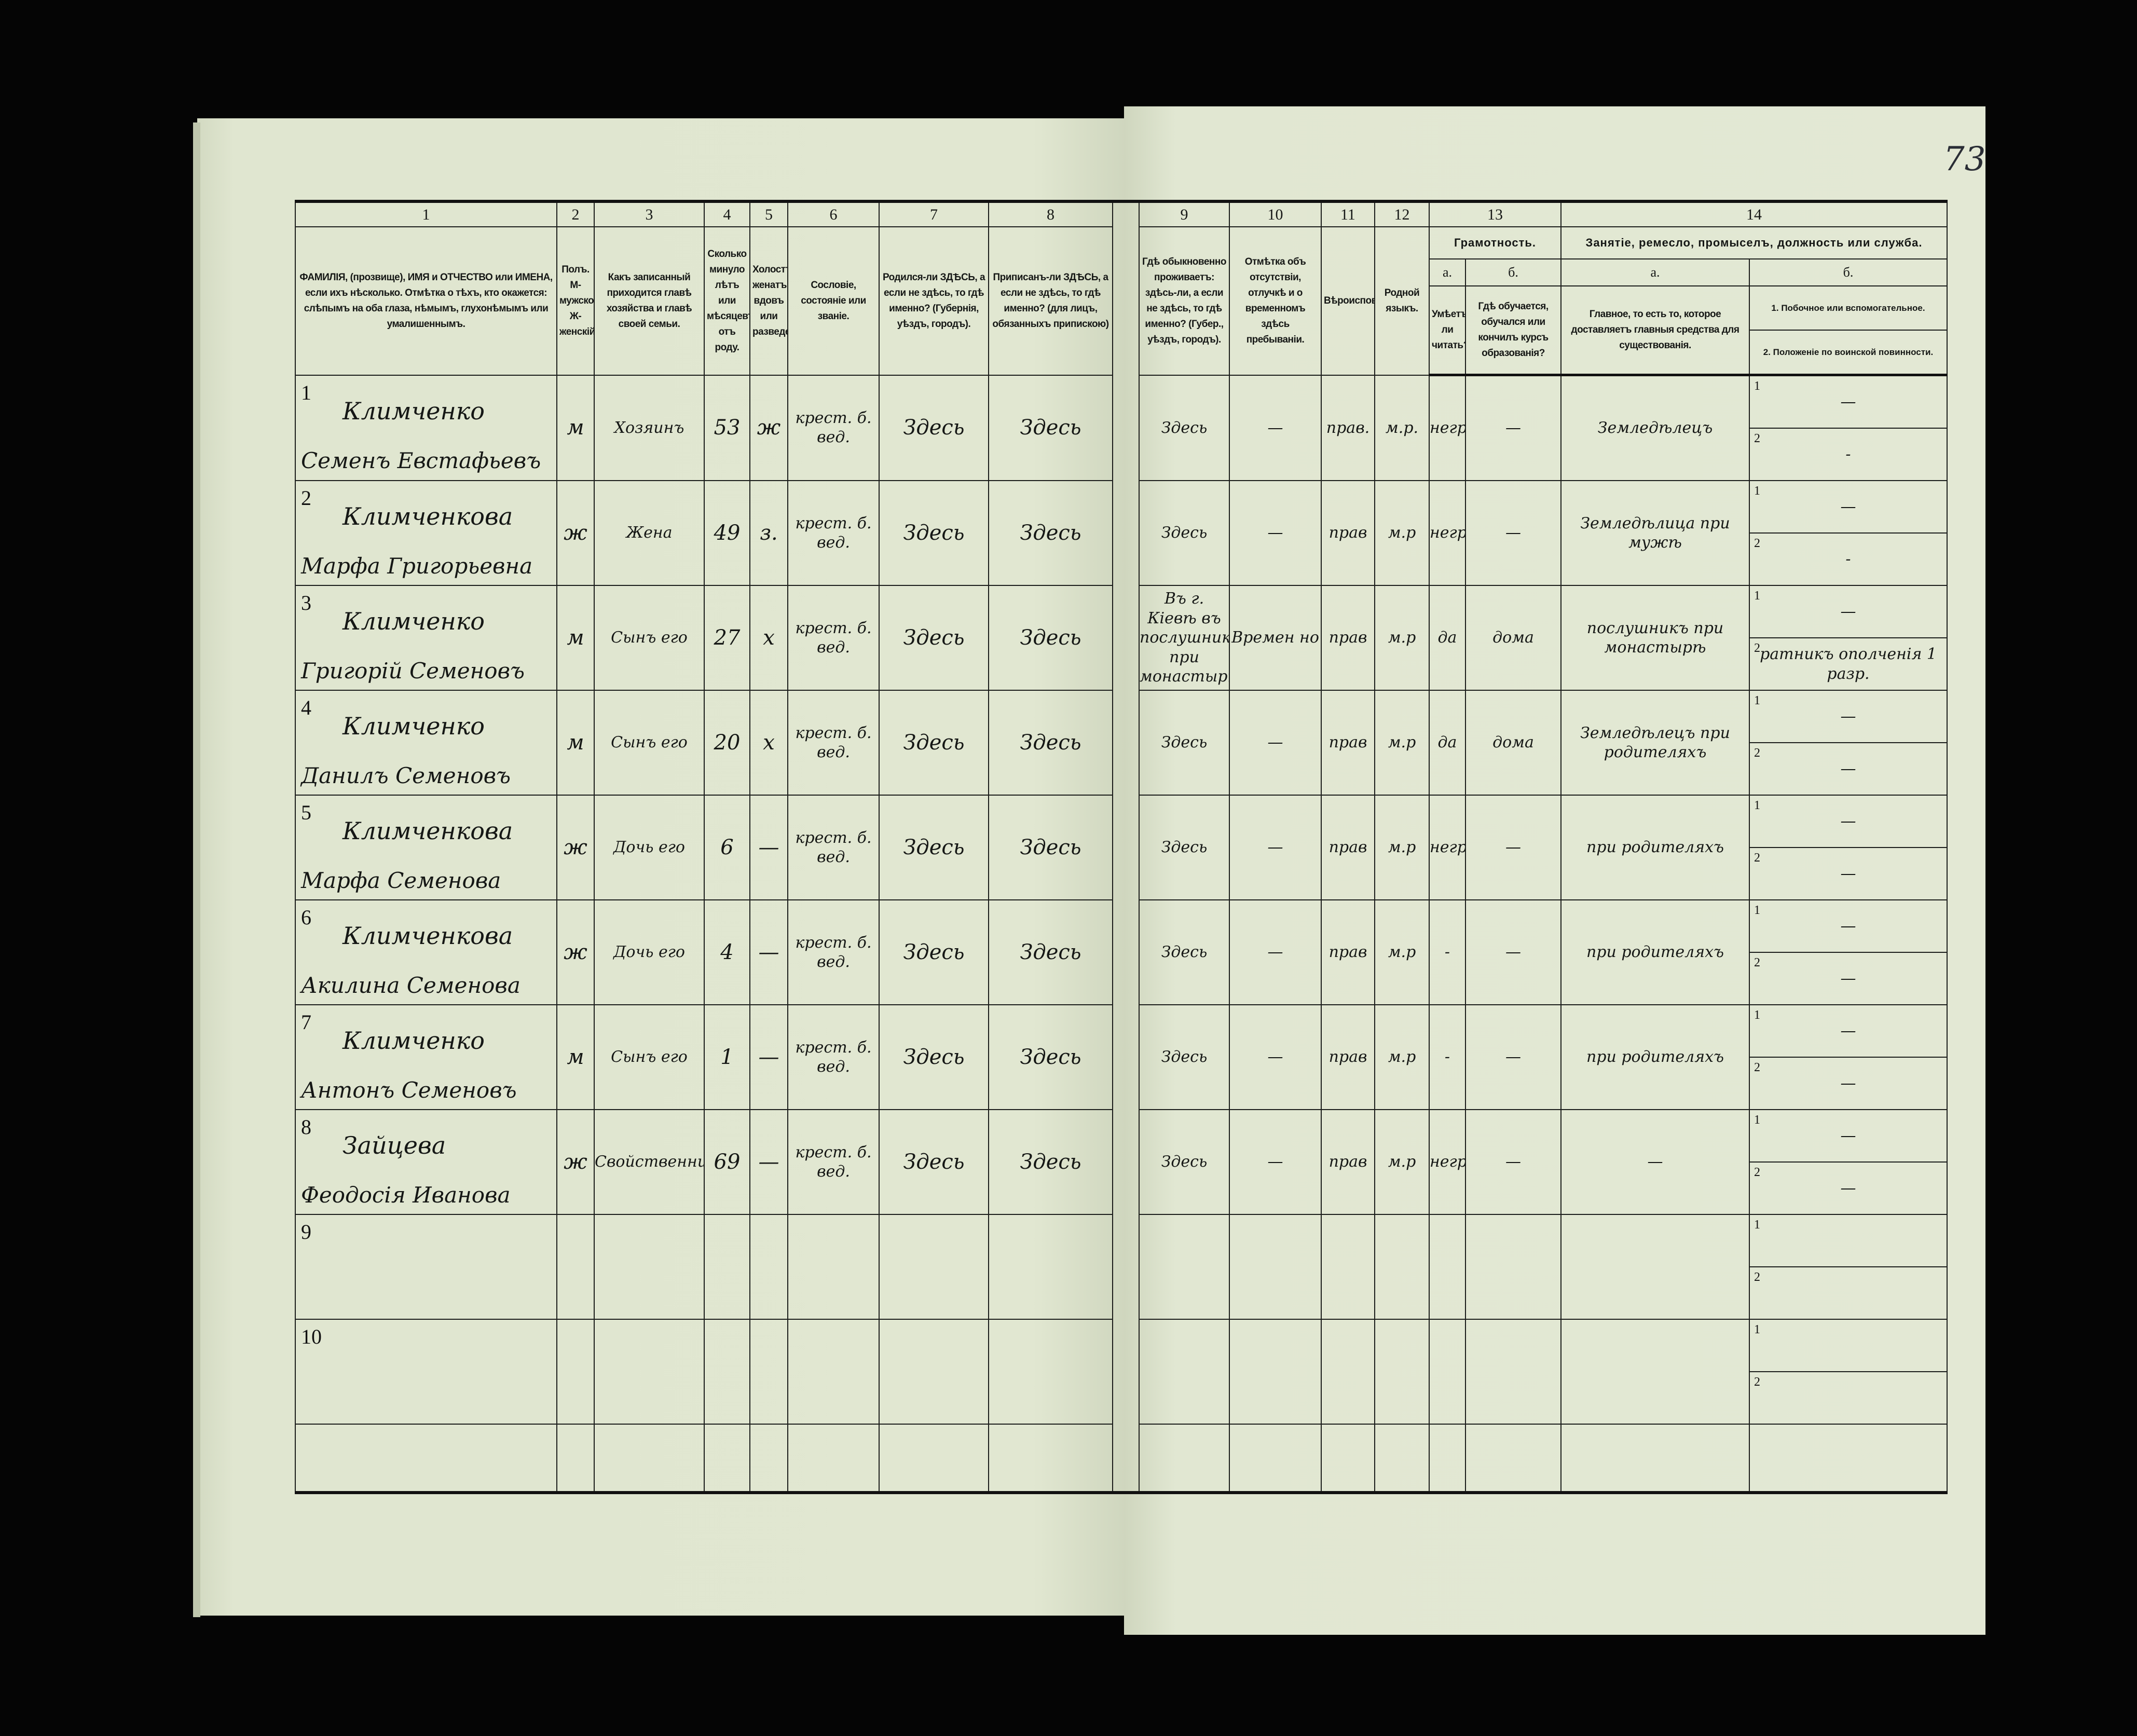 The width and height of the screenshot is (2137, 1736). What do you see at coordinates (649, 213) in the screenshot?
I see `col-number: 3` at bounding box center [649, 213].